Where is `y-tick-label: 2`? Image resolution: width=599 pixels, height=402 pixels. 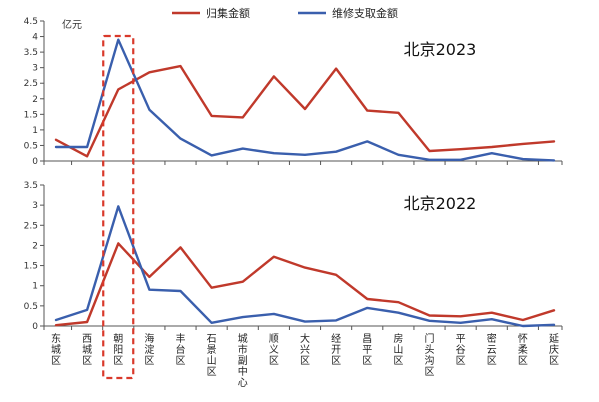 y-tick-label: 2 is located at coordinates (35, 100).